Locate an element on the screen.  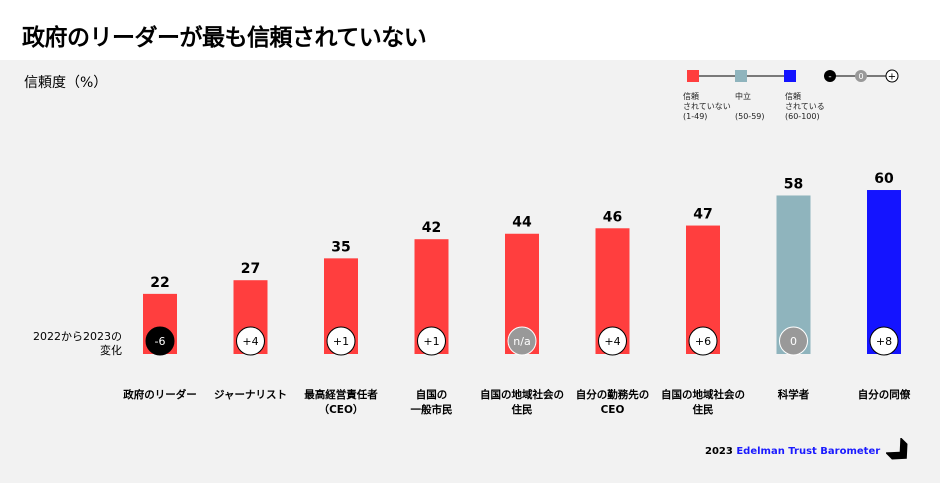
legend-change-negative-label: - is located at coordinates (829, 77).